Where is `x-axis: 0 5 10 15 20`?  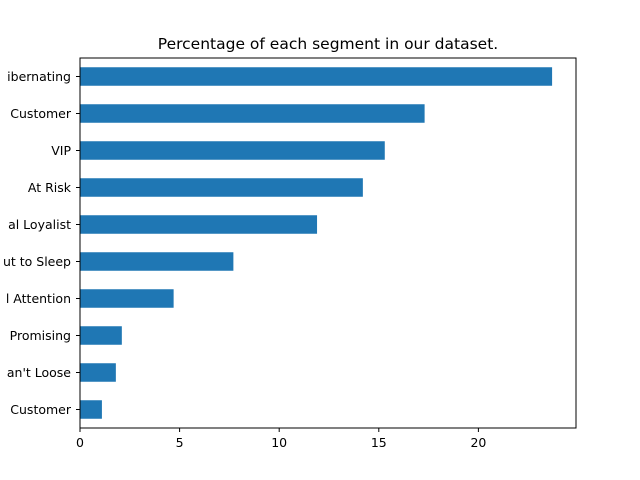 x-axis: 0 5 10 15 20 is located at coordinates (281, 439).